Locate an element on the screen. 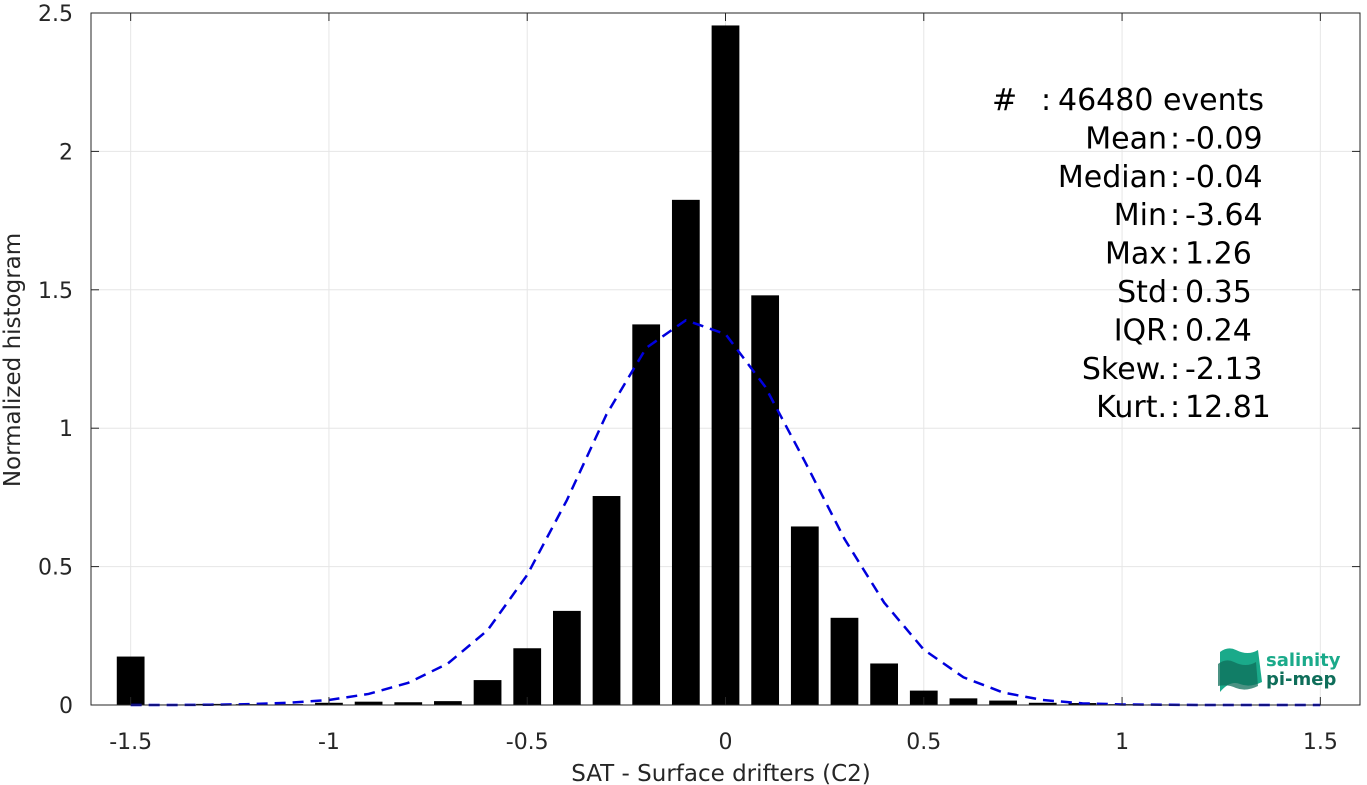 This screenshot has height=785, width=1367. stat-row: IQR:0.24 is located at coordinates (1183, 330).